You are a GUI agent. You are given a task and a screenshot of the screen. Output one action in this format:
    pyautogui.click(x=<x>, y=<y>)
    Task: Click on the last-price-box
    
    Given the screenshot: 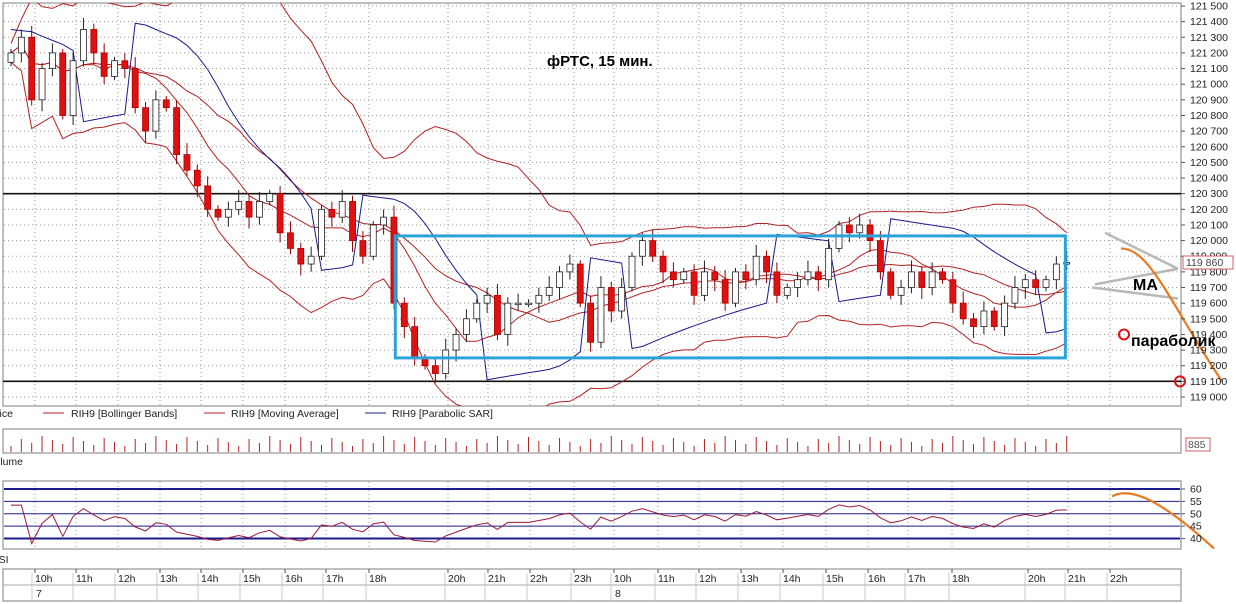 What is the action you would take?
    pyautogui.click(x=1208, y=262)
    